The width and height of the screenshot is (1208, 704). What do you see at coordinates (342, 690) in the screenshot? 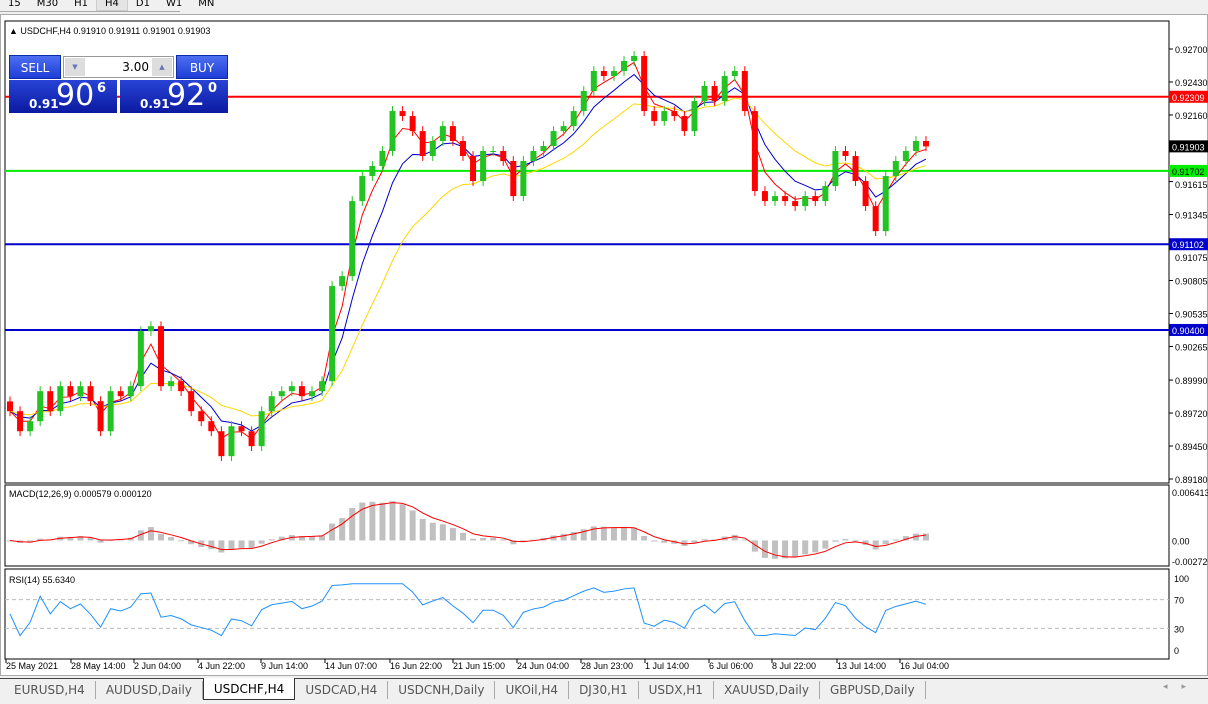
I see `tab-usdcad-h4: USDCAD,H4` at bounding box center [342, 690].